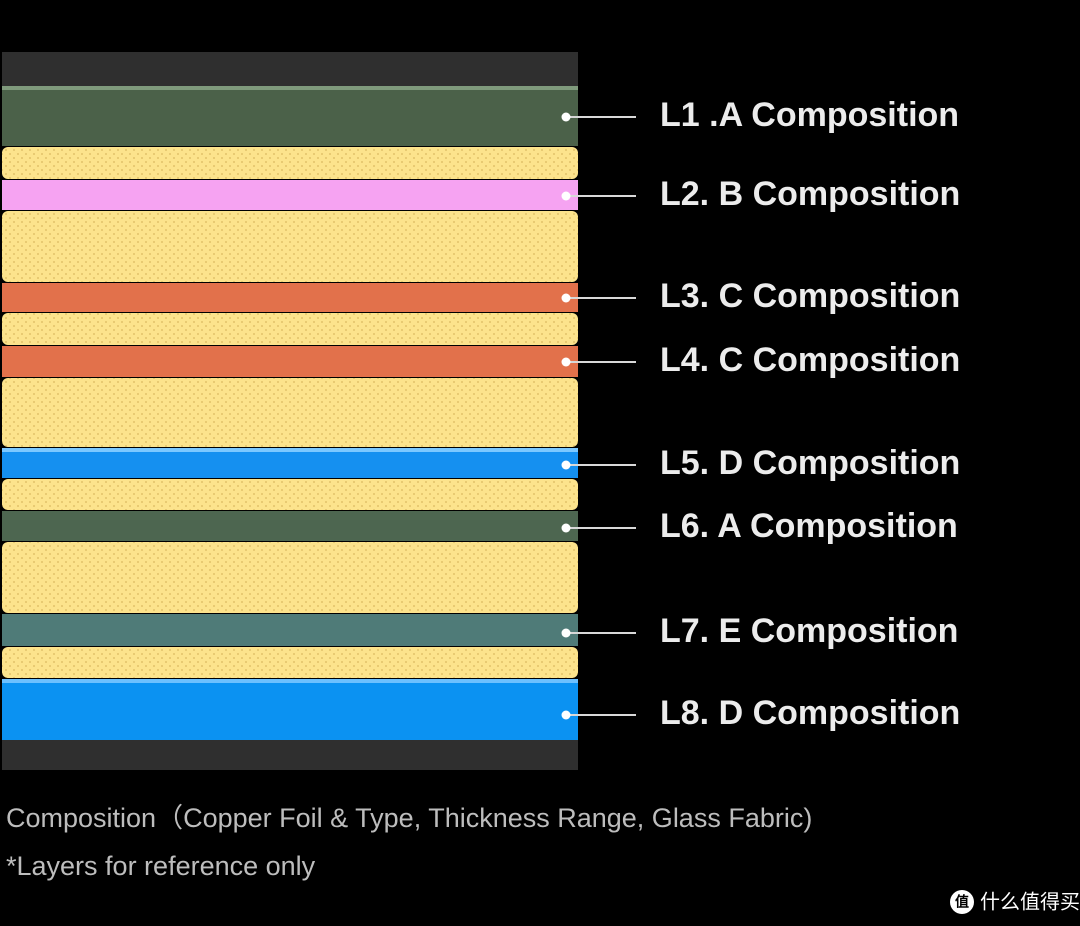 The width and height of the screenshot is (1080, 926). Describe the element at coordinates (161, 866) in the screenshot. I see `note: *Layers for reference only` at that location.